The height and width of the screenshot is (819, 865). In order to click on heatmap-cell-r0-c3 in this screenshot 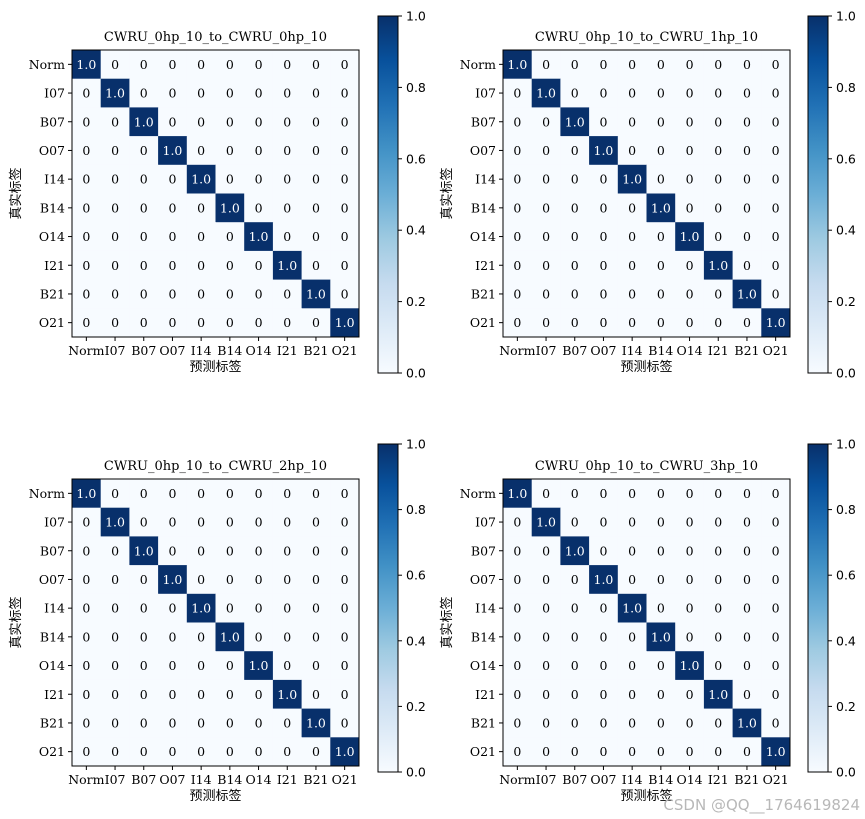, I will do `click(173, 65)`.